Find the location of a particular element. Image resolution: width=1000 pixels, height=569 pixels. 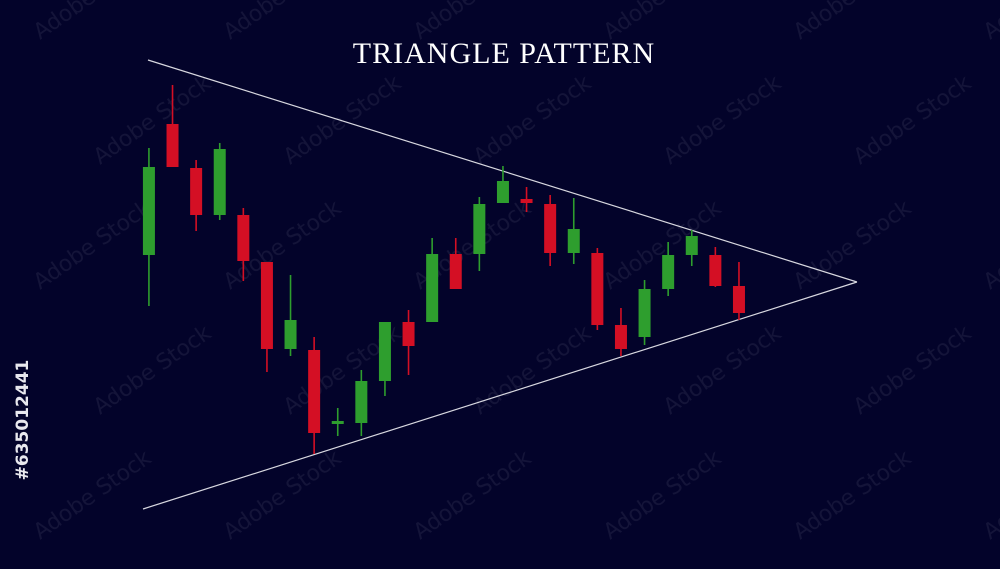

chart-title: TRIANGLE PATTERN is located at coordinates (504, 53).